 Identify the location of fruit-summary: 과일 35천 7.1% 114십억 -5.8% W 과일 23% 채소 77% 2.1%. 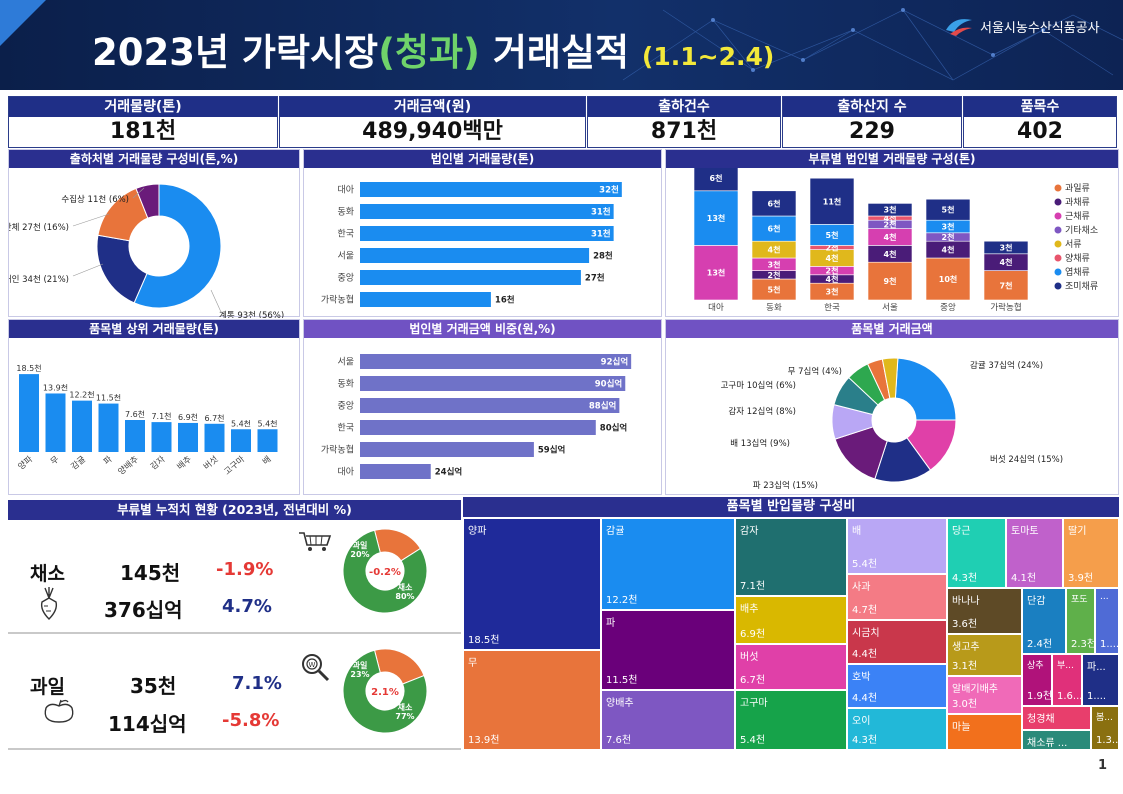
(234, 691).